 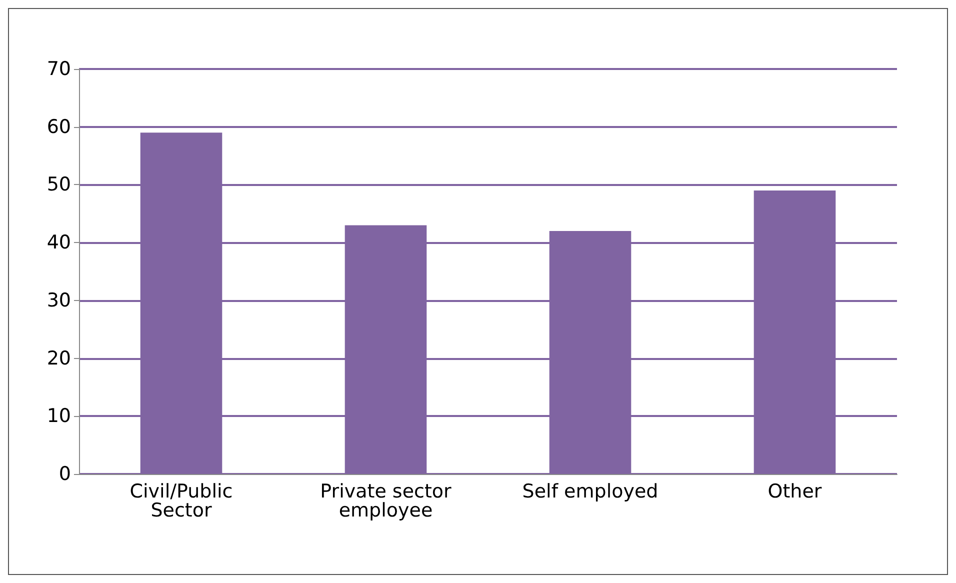 I want to click on y-tick-label: 20, so click(x=58, y=358).